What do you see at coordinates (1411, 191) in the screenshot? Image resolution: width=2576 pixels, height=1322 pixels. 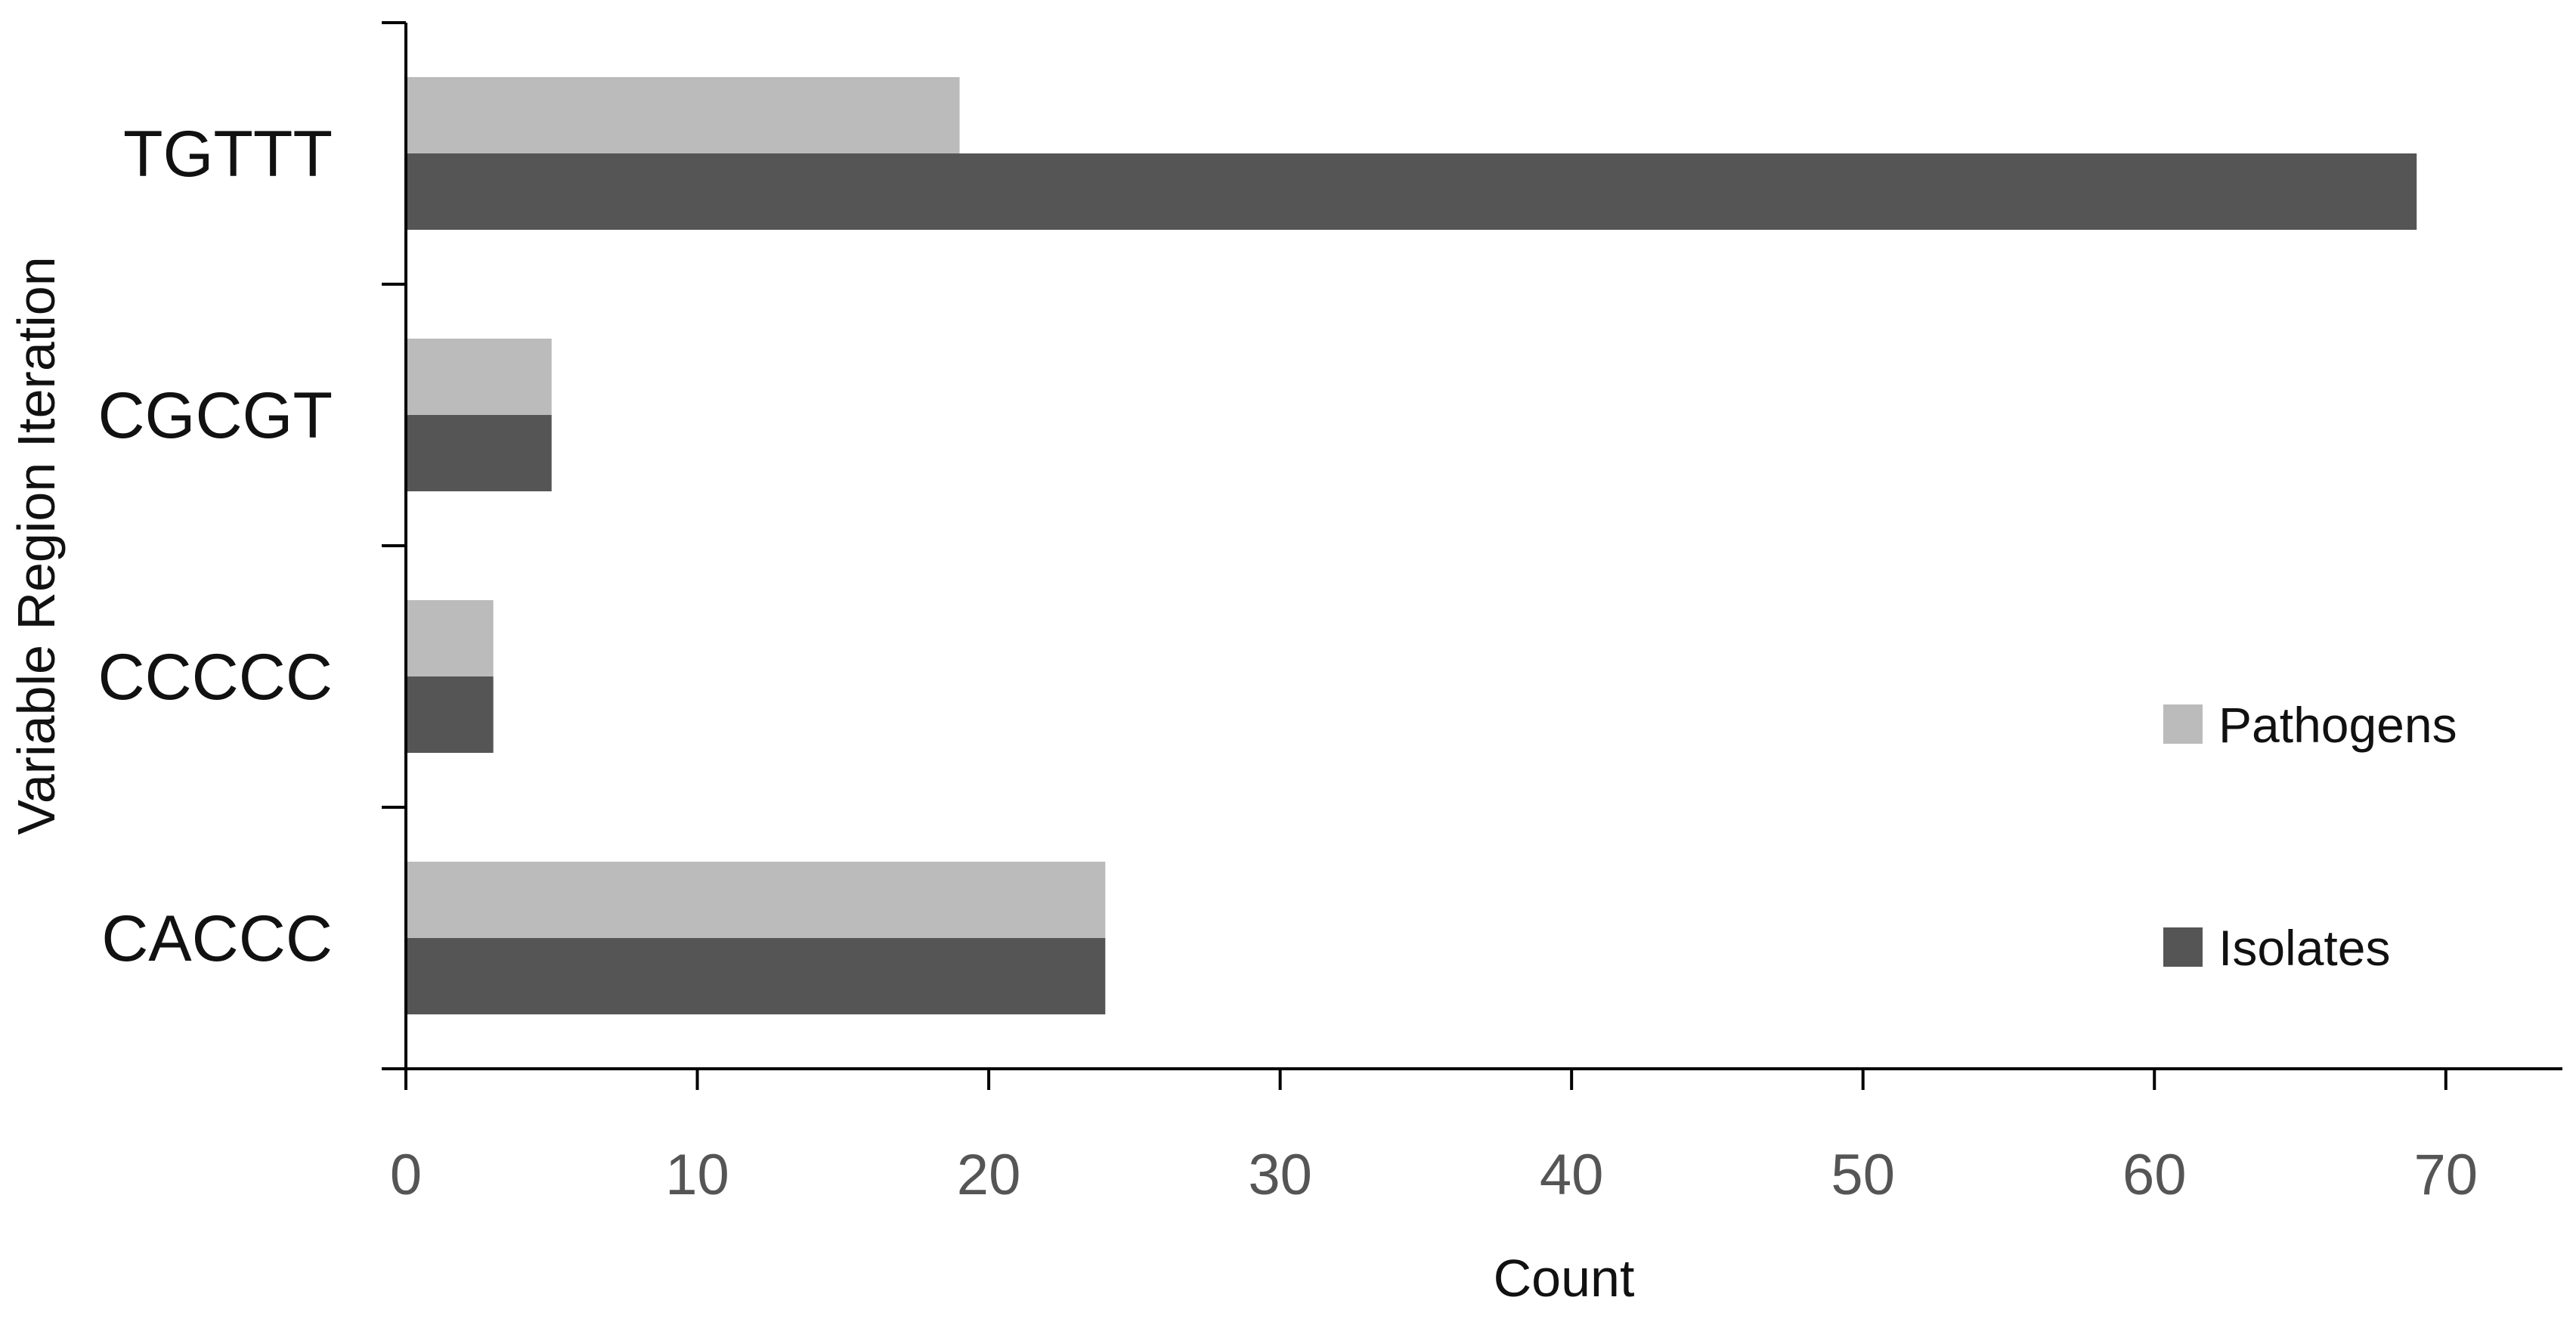 I see `bar-isolates-tgttt` at bounding box center [1411, 191].